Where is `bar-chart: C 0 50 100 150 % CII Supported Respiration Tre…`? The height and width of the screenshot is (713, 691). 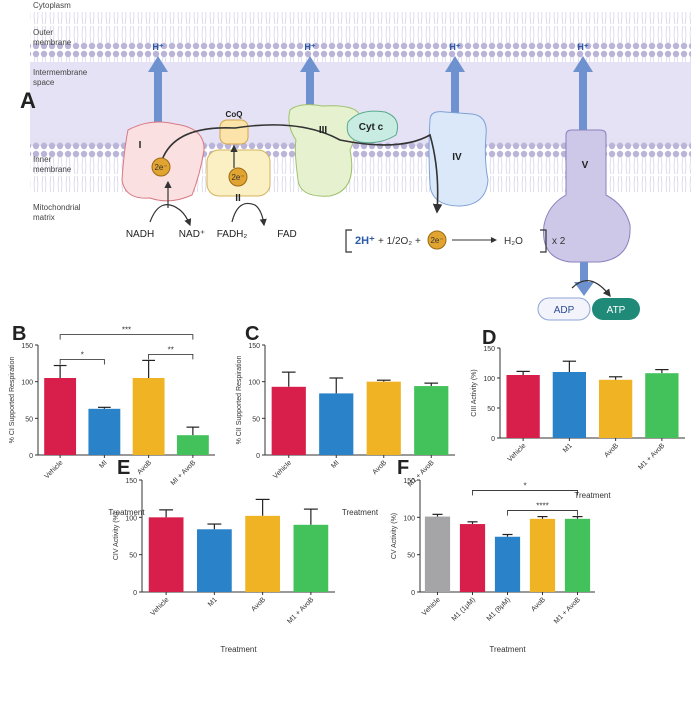 bar-chart: C 0 50 100 150 % CII Supported Respiration Tre… is located at coordinates (345, 420).